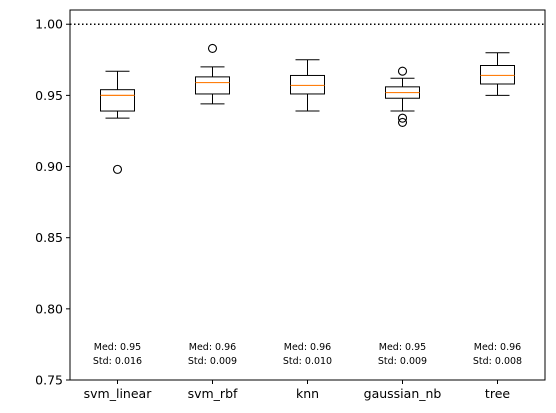  I want to click on x-axis: svm_linear svm_rbf knn gaussian_nb tree, so click(297, 390).